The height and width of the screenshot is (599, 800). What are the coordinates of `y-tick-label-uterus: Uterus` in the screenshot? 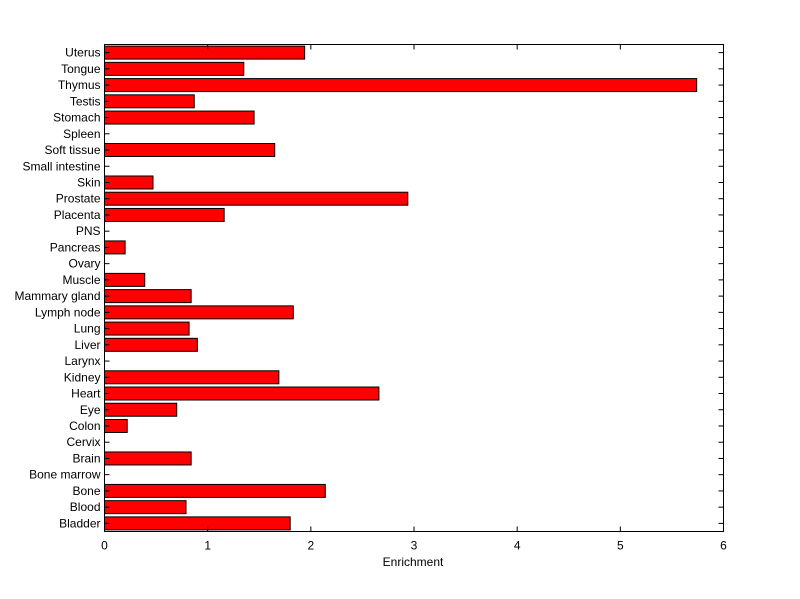 It's located at (82, 53).